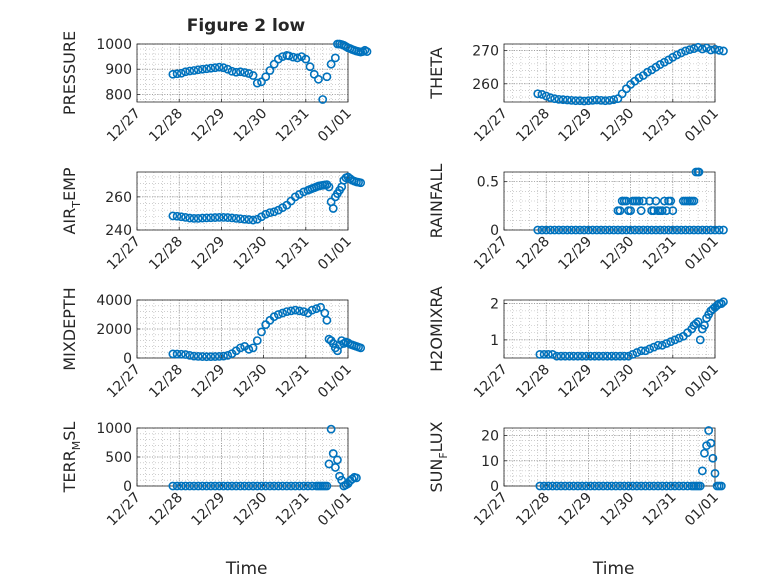 The image size is (778, 583). What do you see at coordinates (114, 429) in the screenshot?
I see `y-tick-label: 1000` at bounding box center [114, 429].